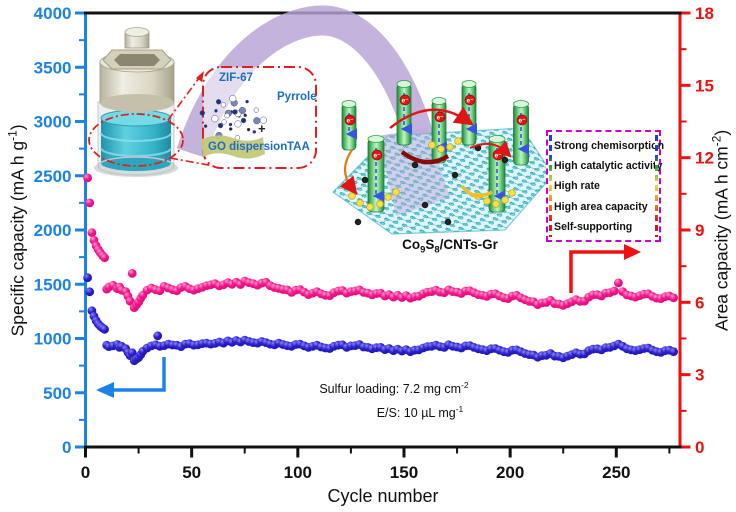  Describe the element at coordinates (593, 226) in the screenshot. I see `property-item: Self-supporting` at that location.